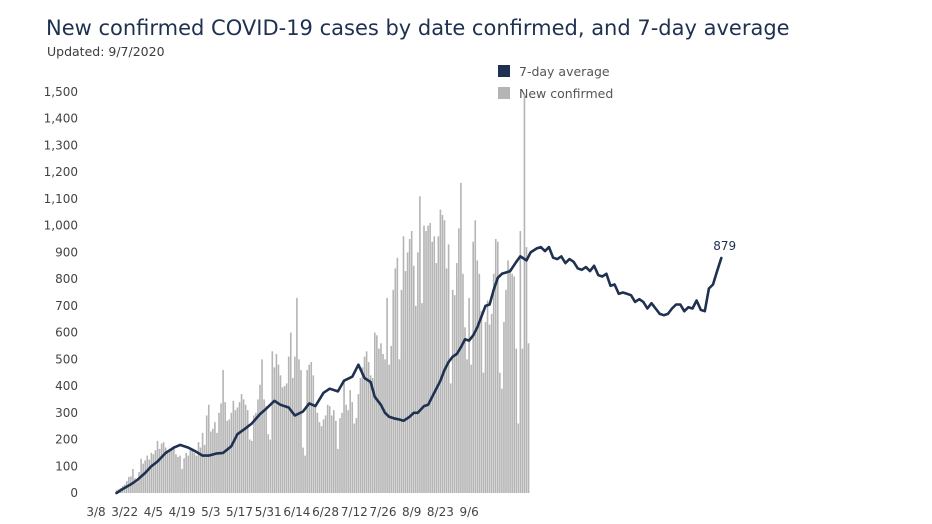  Describe the element at coordinates (124, 512) in the screenshot. I see `x-tick-label: 3/22` at that location.